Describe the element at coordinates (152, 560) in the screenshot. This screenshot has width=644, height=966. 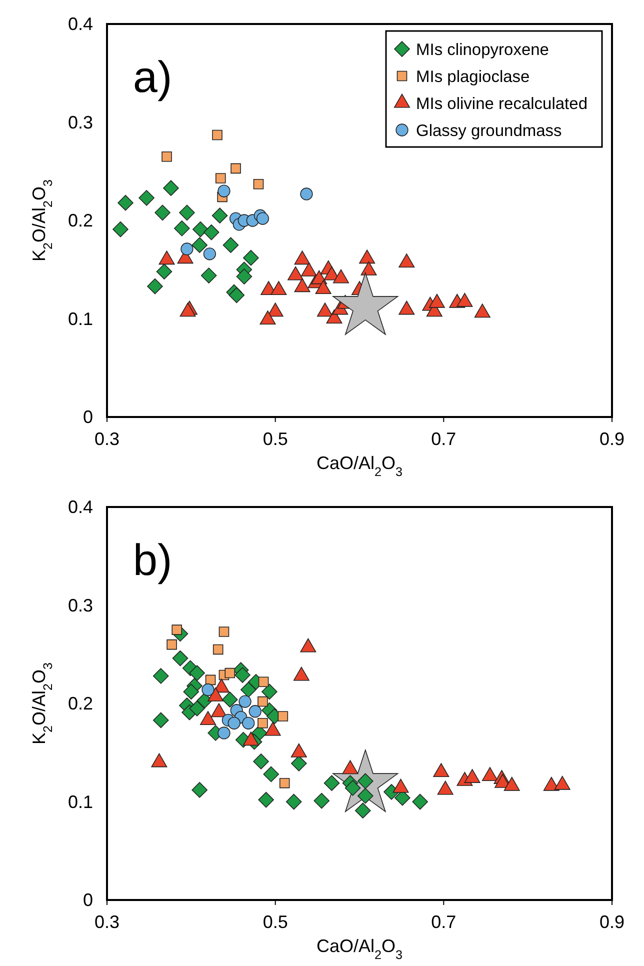
I see `annotation: b)` at that location.